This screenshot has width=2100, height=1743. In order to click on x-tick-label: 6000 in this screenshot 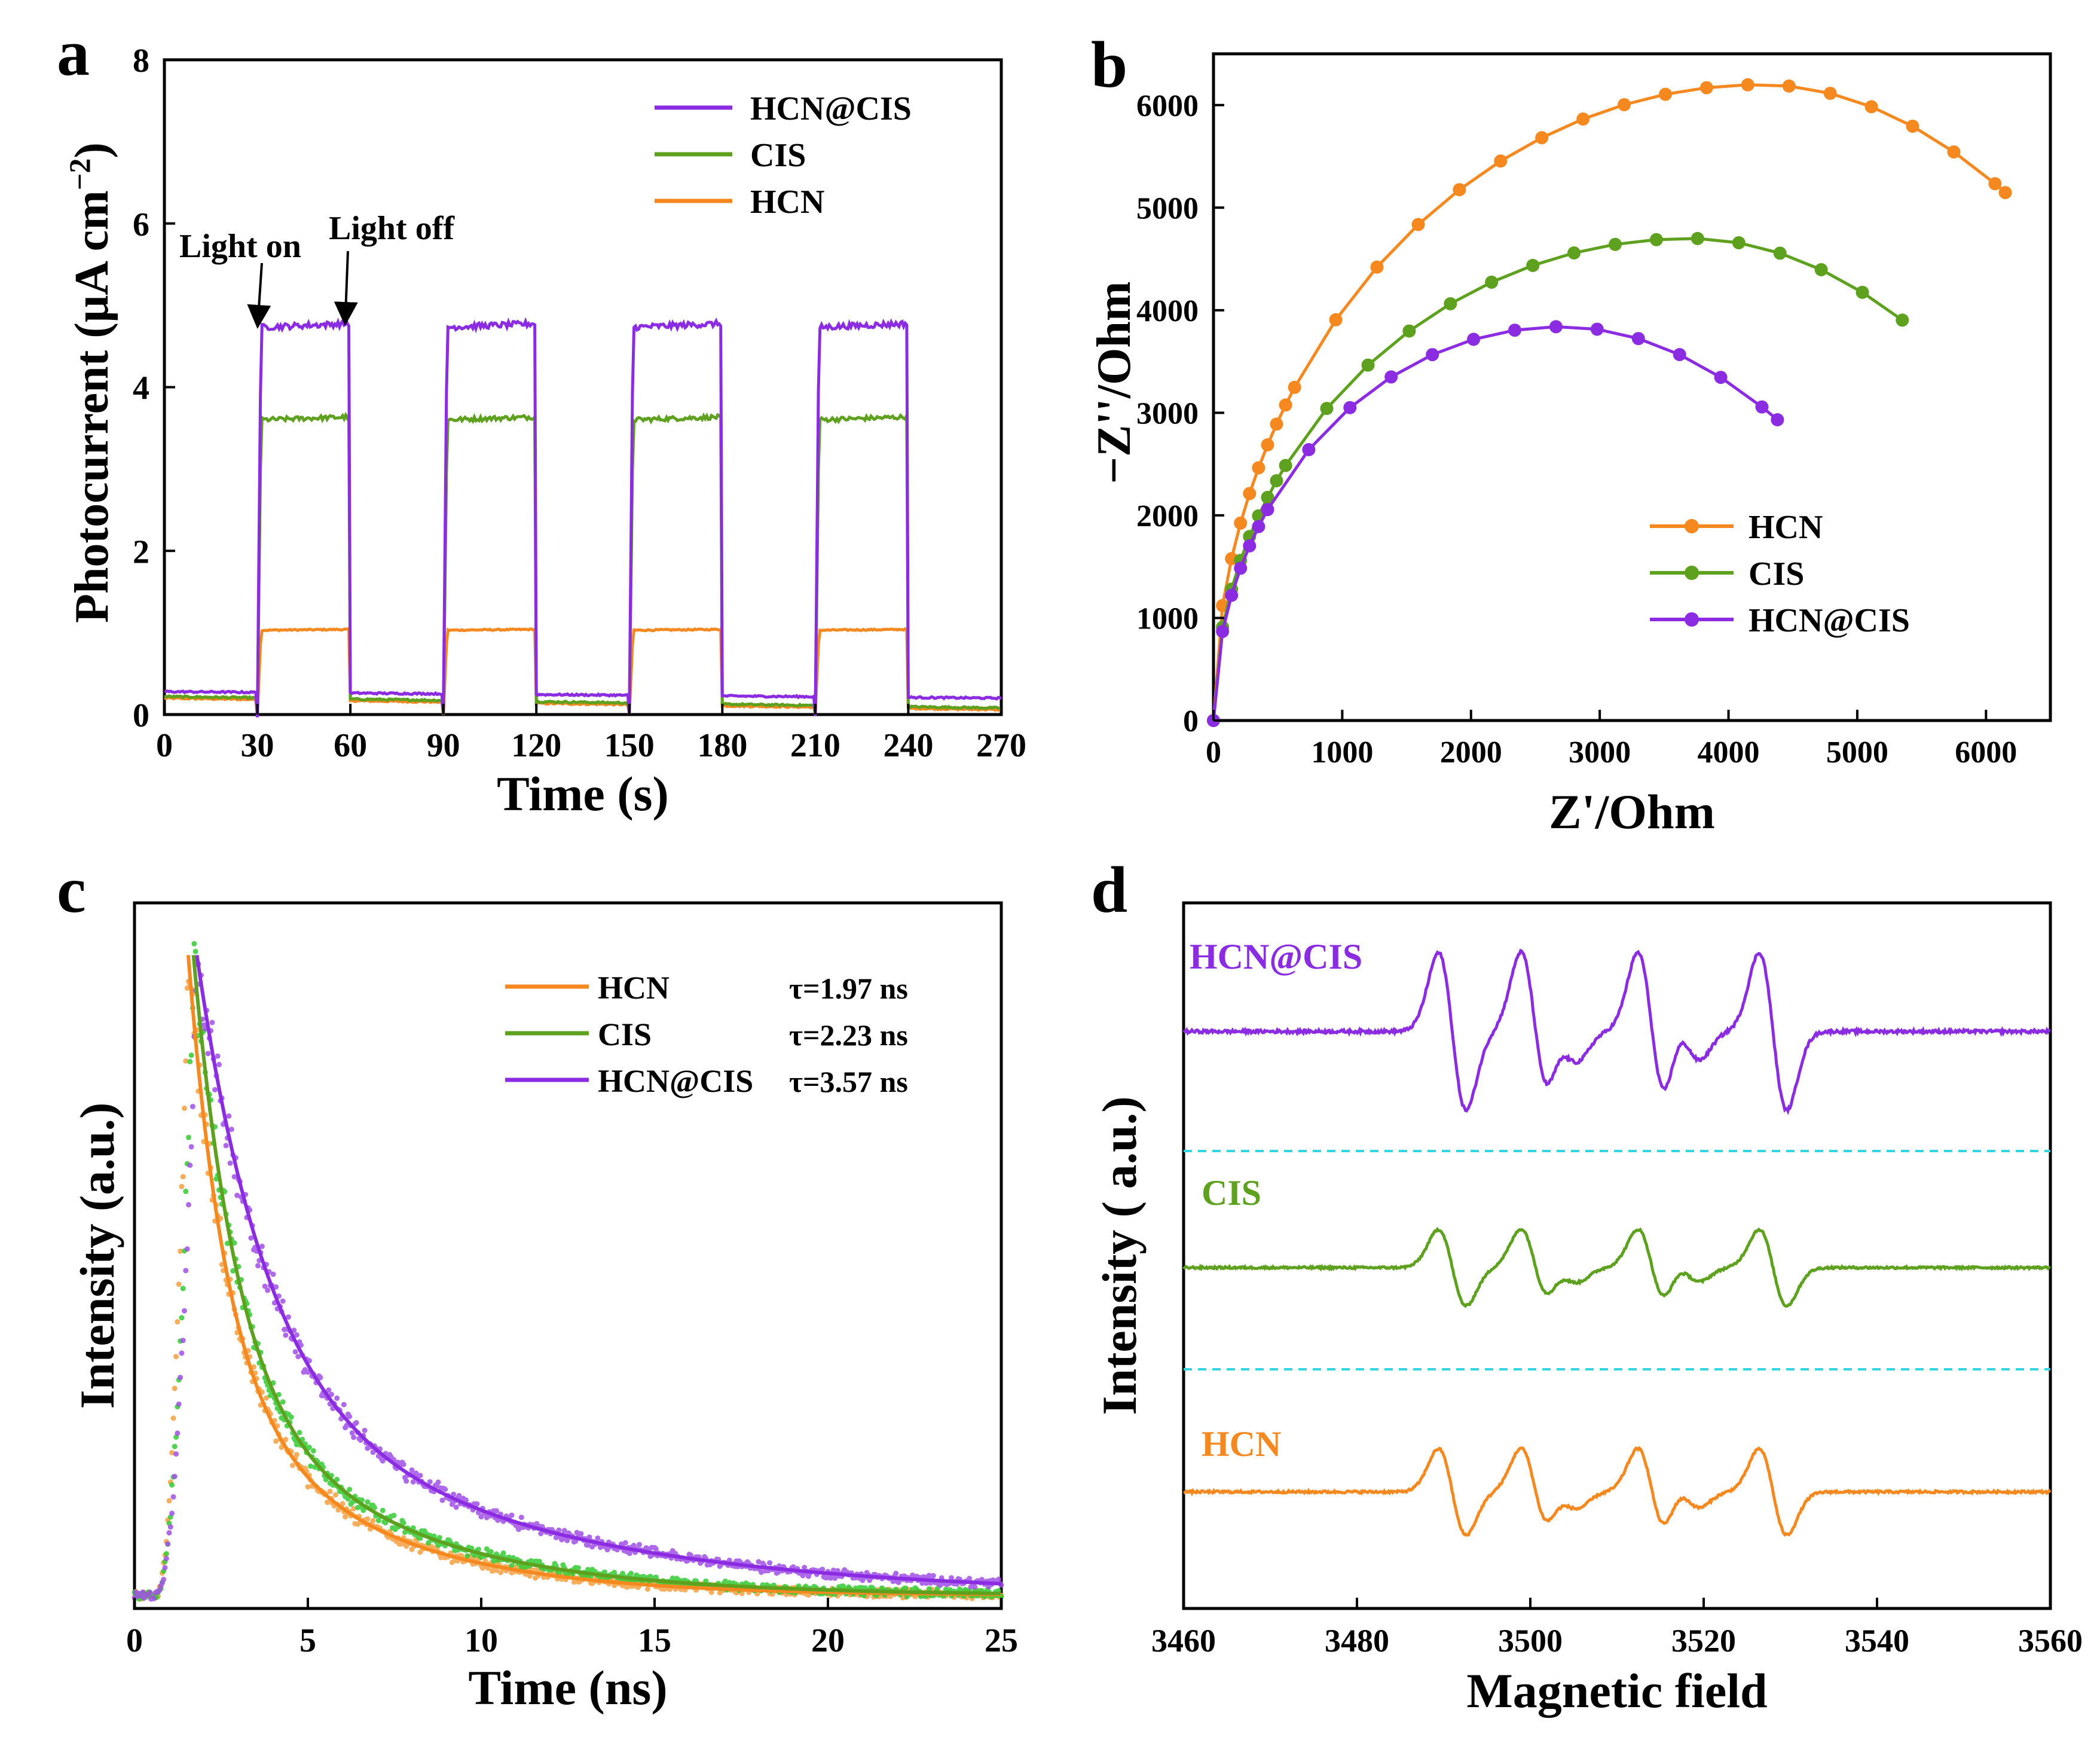, I will do `click(1986, 752)`.